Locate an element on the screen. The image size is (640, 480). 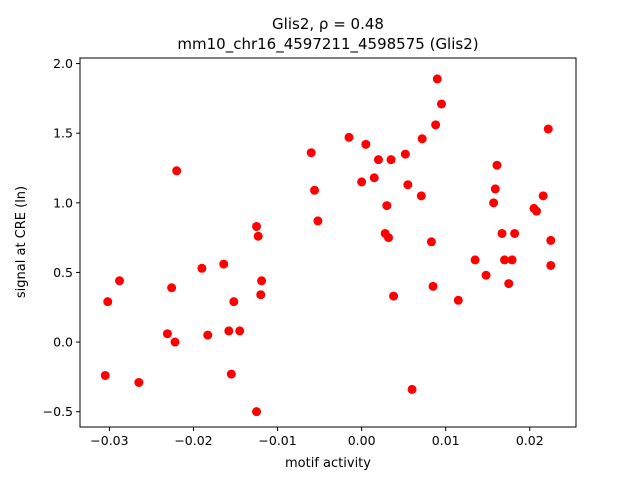
x-axis-ticks: −0.03 −0.02 −0.01 0.00 0.01 0.02 is located at coordinates (317, 437).